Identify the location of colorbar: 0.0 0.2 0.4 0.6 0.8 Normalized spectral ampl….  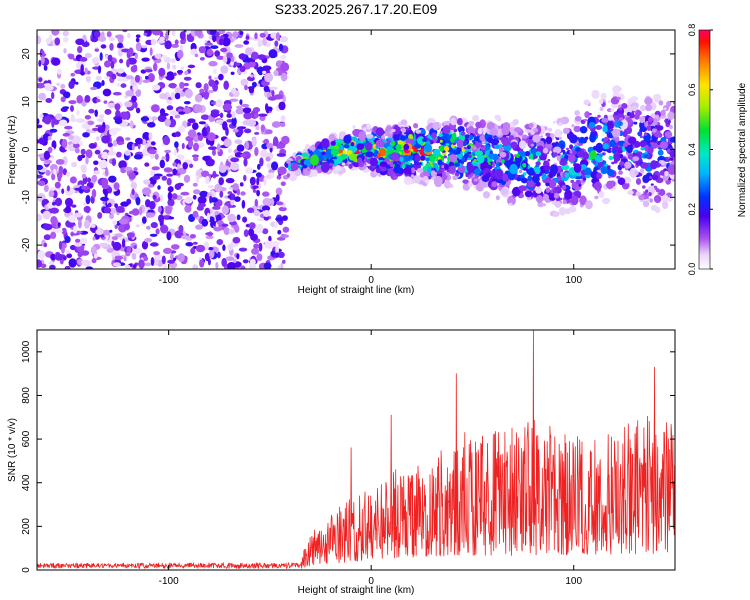
(717, 150).